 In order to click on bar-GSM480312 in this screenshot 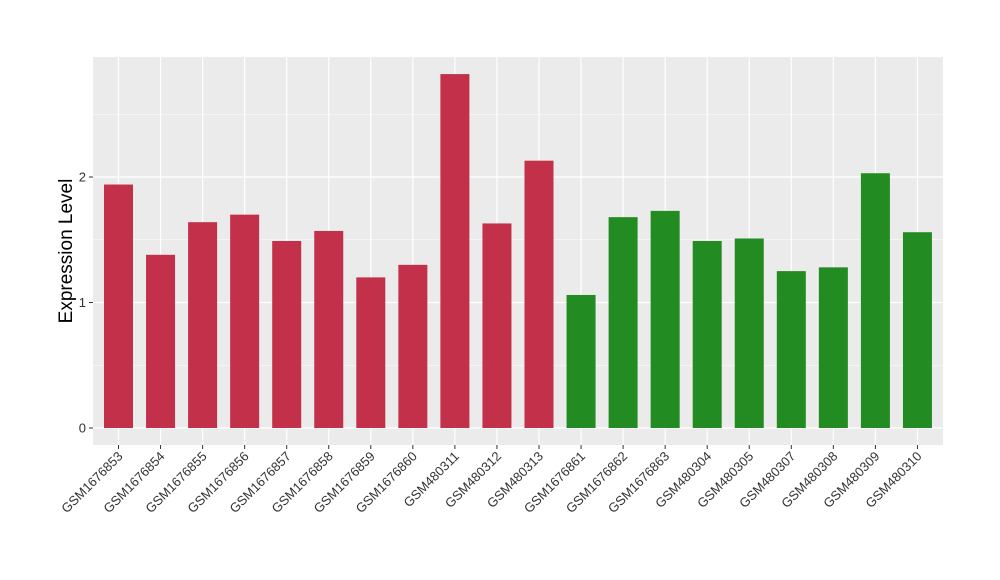, I will do `click(497, 325)`.